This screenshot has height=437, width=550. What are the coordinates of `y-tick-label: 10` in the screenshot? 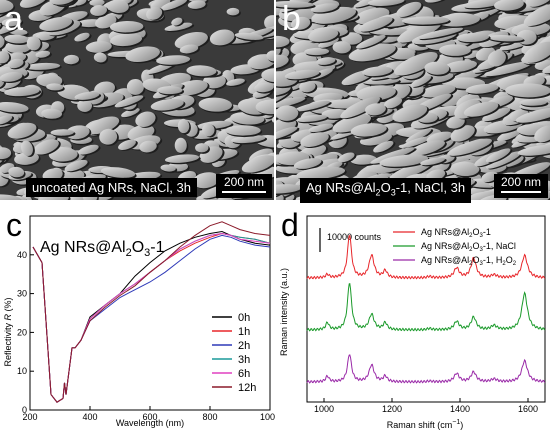 It's located at (22, 371).